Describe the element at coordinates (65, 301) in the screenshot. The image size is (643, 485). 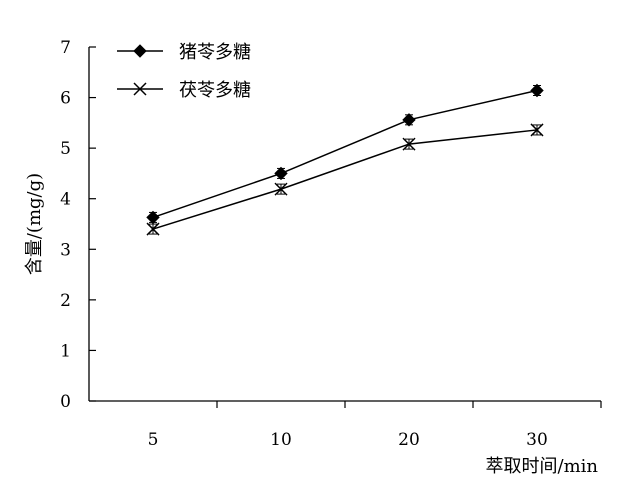
I see `y-tick-label: 2` at that location.